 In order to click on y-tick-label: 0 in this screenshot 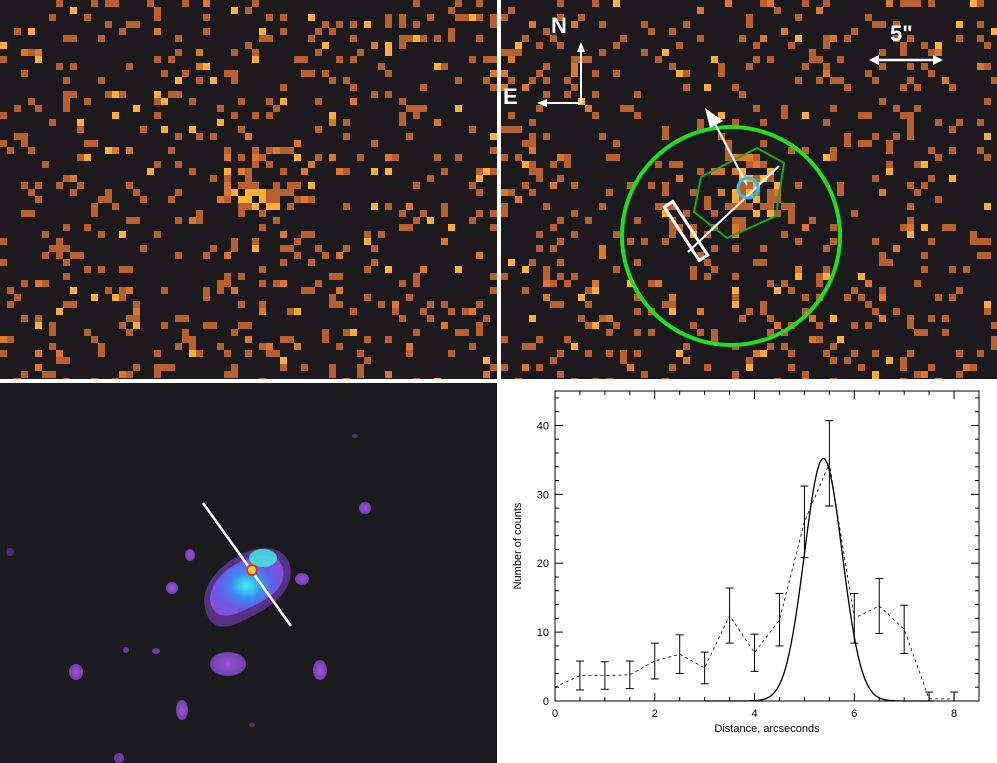, I will do `click(546, 702)`.